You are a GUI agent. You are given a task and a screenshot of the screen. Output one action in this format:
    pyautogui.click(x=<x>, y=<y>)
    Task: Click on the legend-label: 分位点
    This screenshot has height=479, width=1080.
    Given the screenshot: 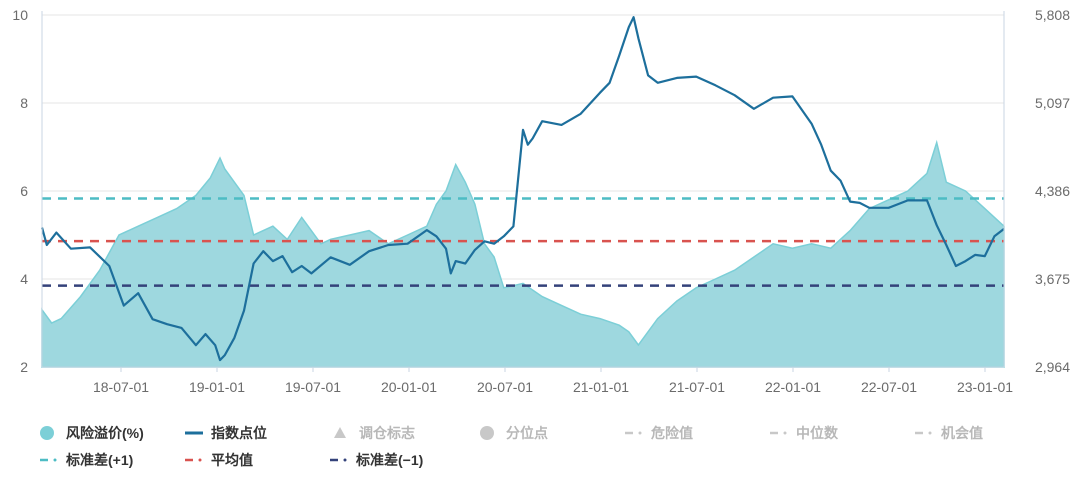 What is the action you would take?
    pyautogui.click(x=527, y=433)
    